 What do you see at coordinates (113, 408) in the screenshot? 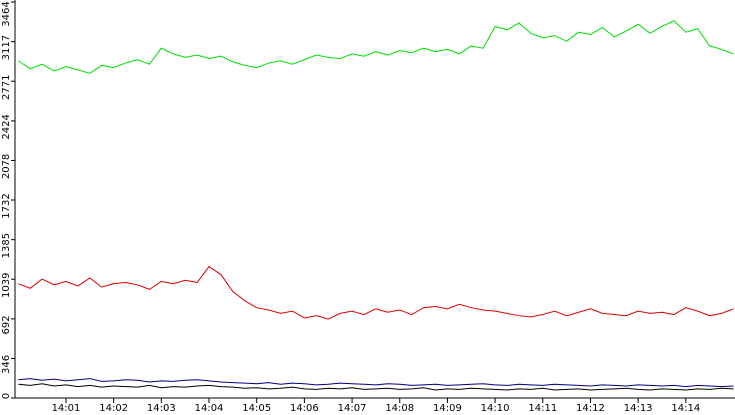
I see `x-tick-label: 14:02` at bounding box center [113, 408].